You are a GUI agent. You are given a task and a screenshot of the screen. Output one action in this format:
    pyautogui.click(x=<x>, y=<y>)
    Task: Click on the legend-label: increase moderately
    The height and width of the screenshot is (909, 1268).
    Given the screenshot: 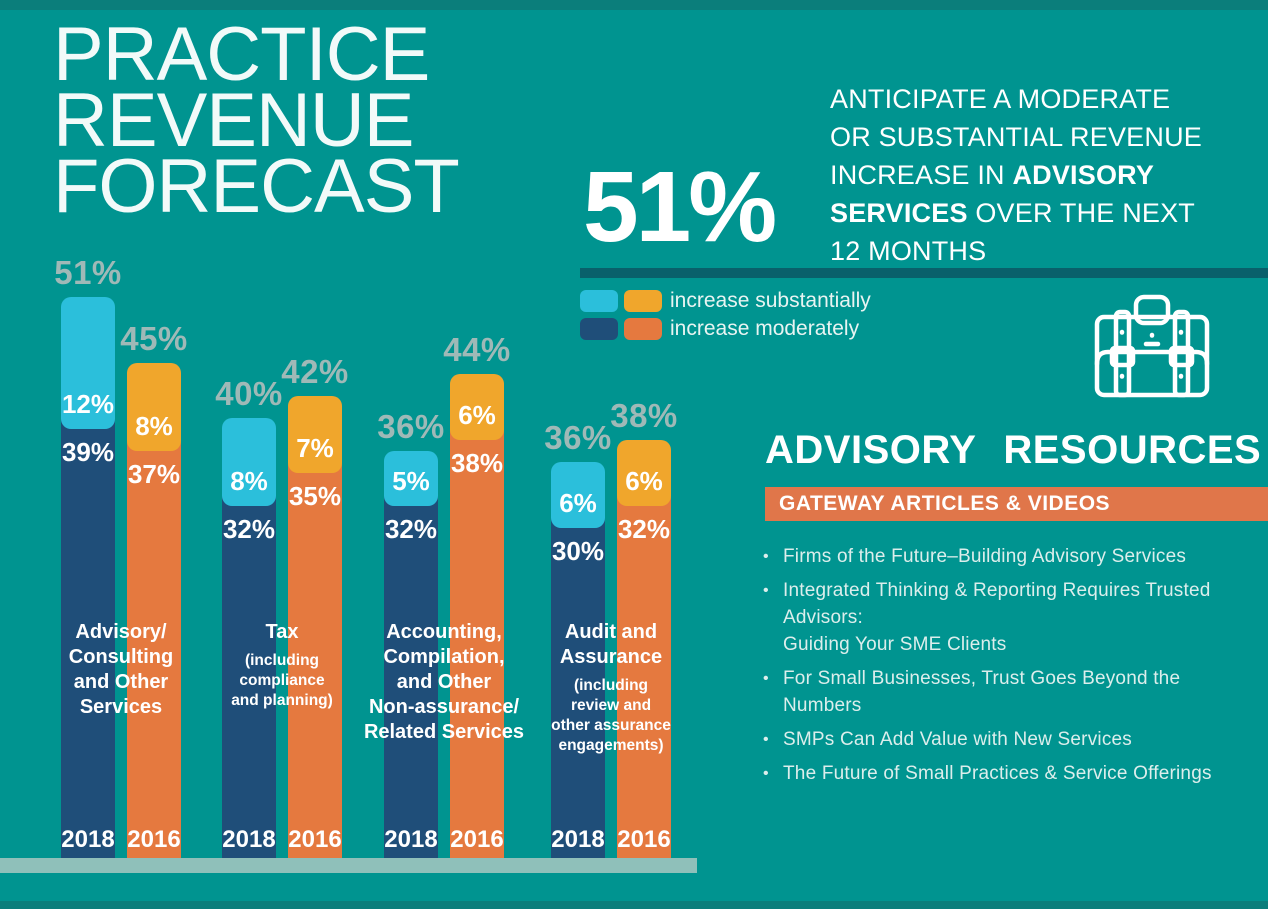 What is the action you would take?
    pyautogui.click(x=765, y=328)
    